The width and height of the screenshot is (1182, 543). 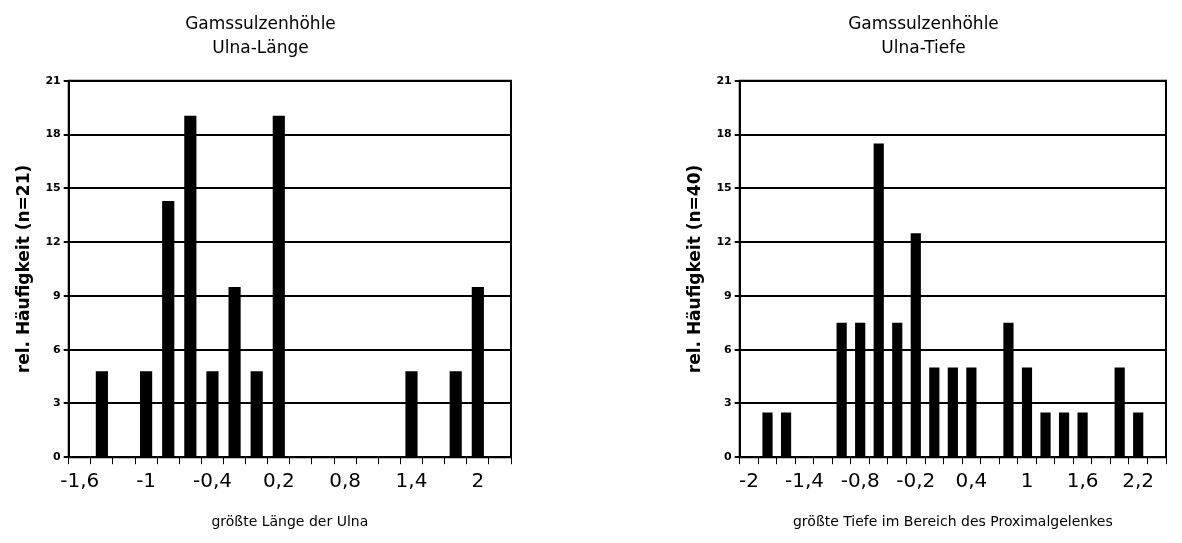 I want to click on x-tick-label: 1,6, so click(x=1082, y=480).